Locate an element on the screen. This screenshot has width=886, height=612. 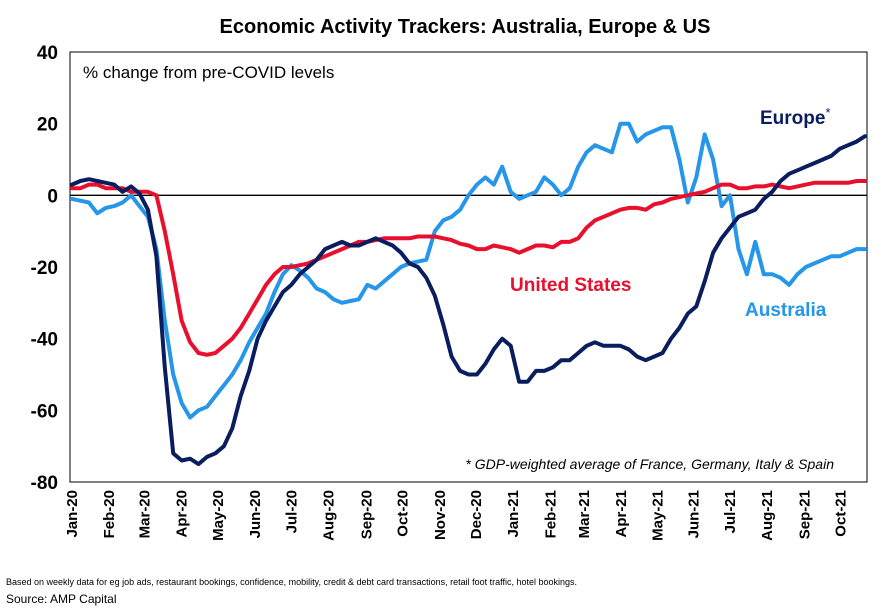
series-label-united-states: United States is located at coordinates (570, 285).